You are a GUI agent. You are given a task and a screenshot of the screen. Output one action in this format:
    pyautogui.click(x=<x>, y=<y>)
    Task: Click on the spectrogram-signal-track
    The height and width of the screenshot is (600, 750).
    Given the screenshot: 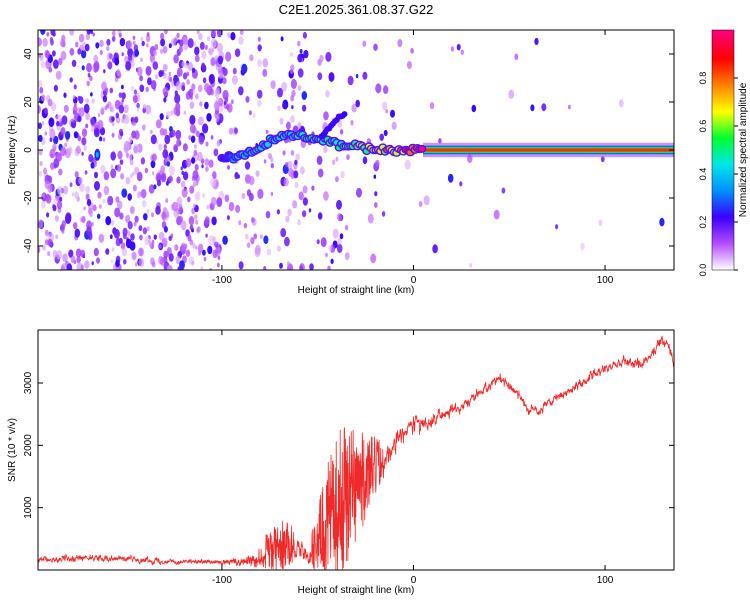 What is the action you would take?
    pyautogui.click(x=445, y=137)
    